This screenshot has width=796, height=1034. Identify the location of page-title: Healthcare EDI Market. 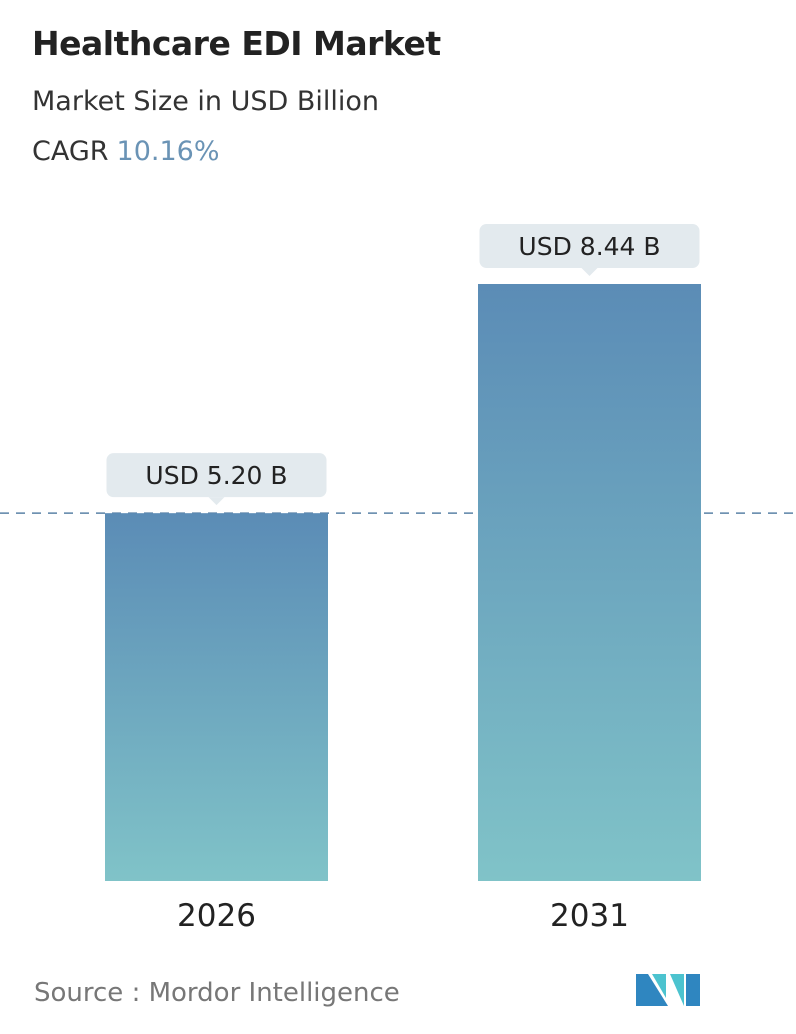
(236, 43).